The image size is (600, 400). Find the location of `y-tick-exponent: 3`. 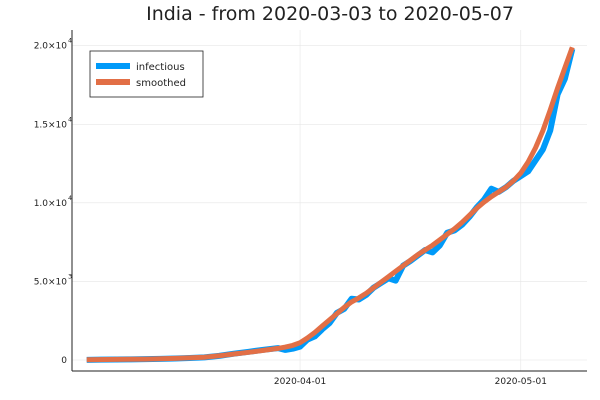

y-tick-exponent: 3 is located at coordinates (70, 276).